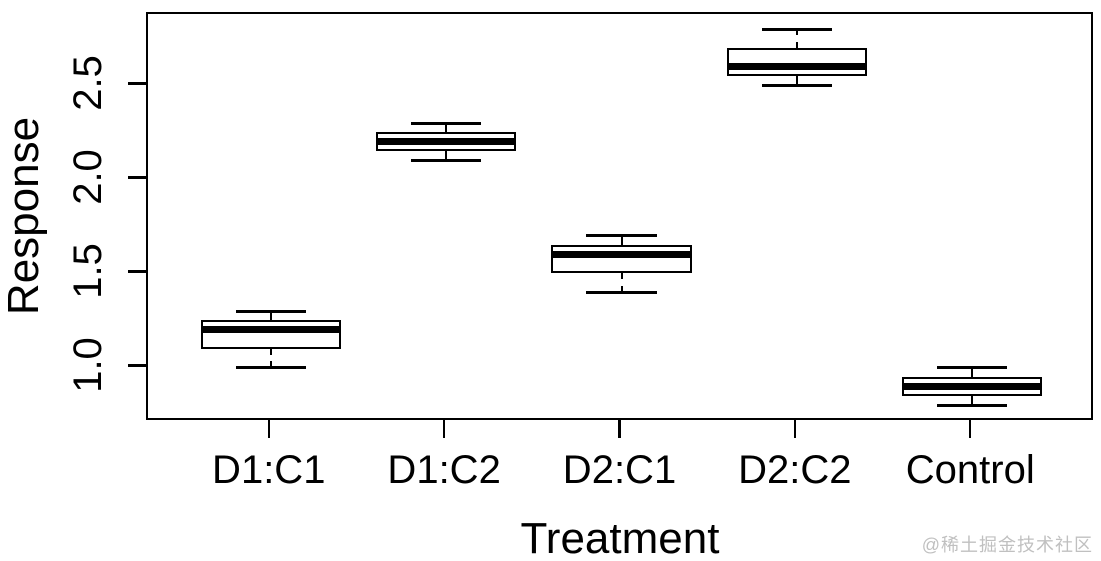  What do you see at coordinates (619, 470) in the screenshot?
I see `x-tick-label: D2:C1` at bounding box center [619, 470].